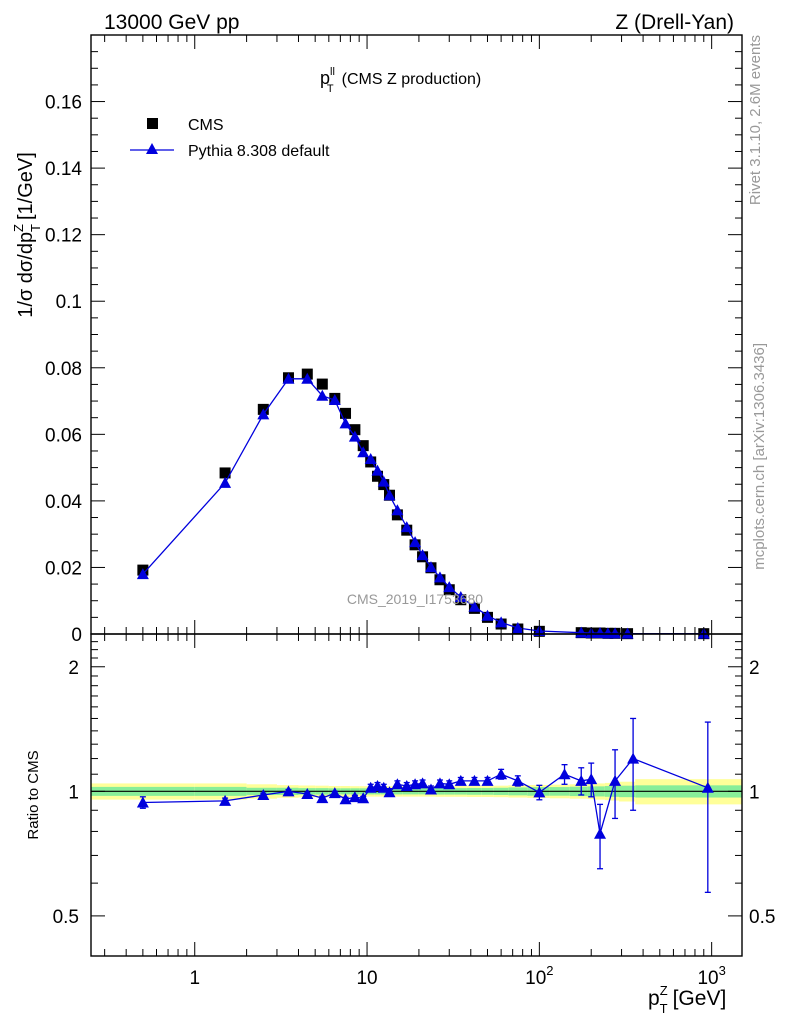  Describe the element at coordinates (26, 275) in the screenshot. I see `main-ylabel-a: 1/σ dσ/dp` at that location.